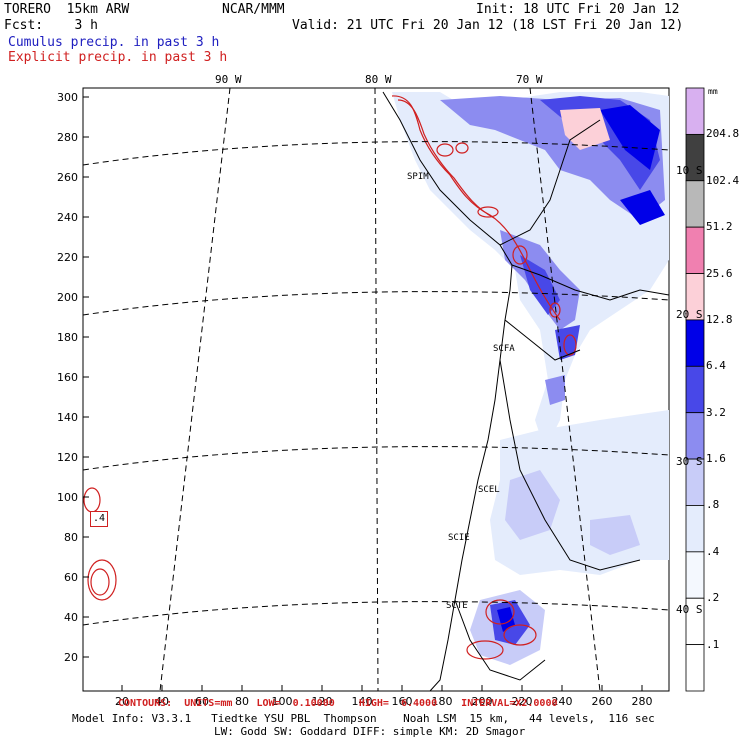 The image size is (740, 740). Describe the element at coordinates (457, 606) in the screenshot. I see `station-scte: SCTE` at that location.